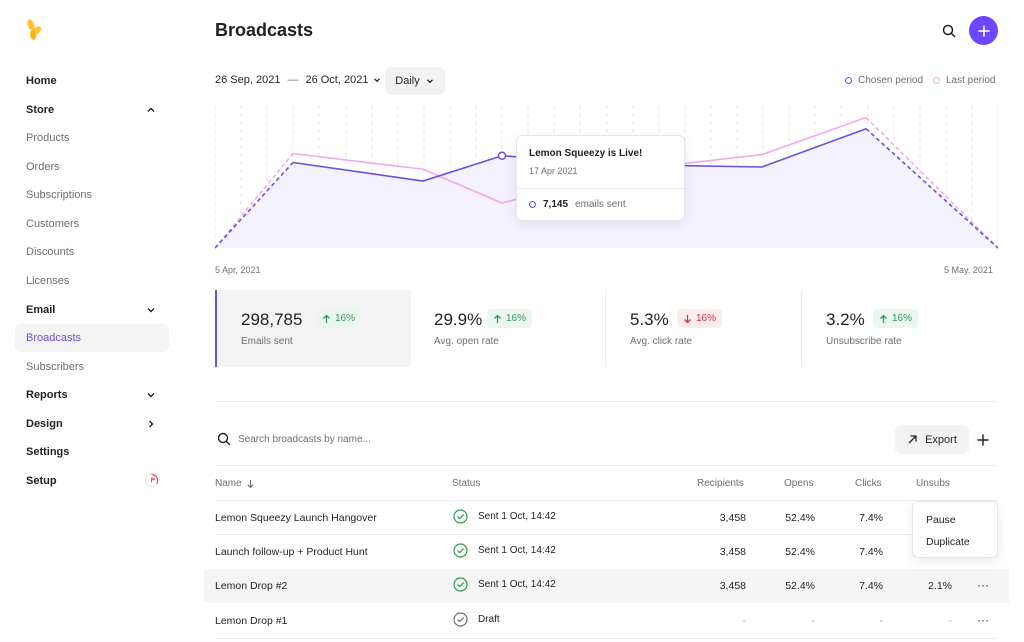  Describe the element at coordinates (600, 188) in the screenshot. I see `tooltip-divider` at that location.